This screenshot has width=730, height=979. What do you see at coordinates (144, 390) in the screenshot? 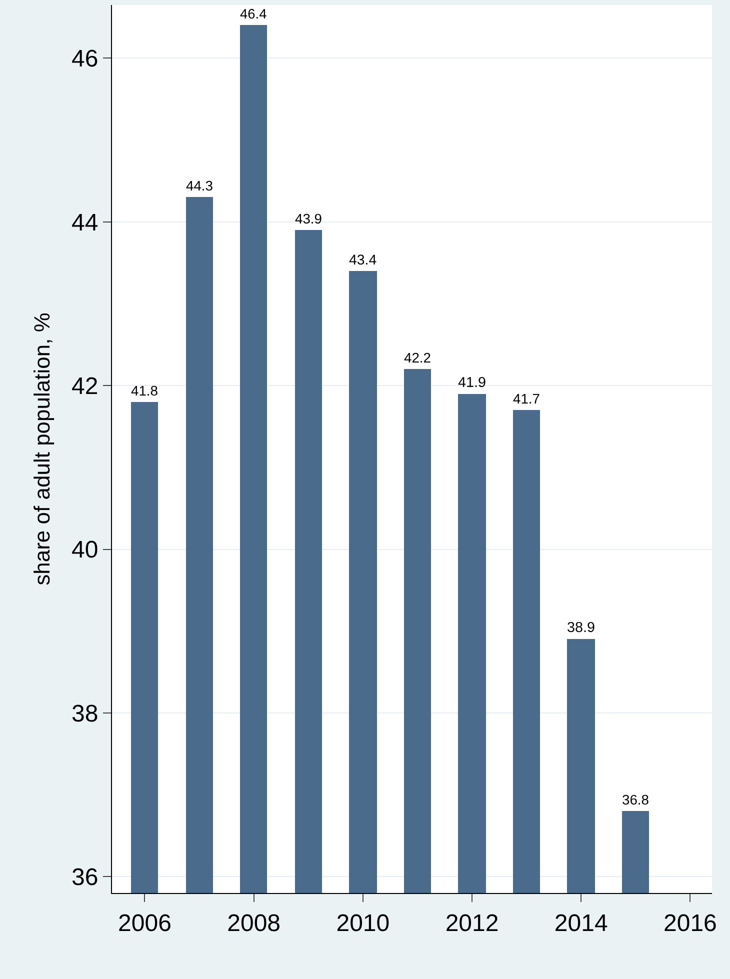
I see `data-label: 41.8` at bounding box center [144, 390].